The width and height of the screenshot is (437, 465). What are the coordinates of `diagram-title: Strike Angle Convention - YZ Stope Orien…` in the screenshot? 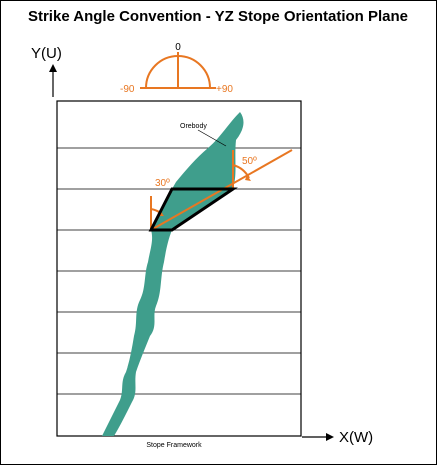 It's located at (218, 16).